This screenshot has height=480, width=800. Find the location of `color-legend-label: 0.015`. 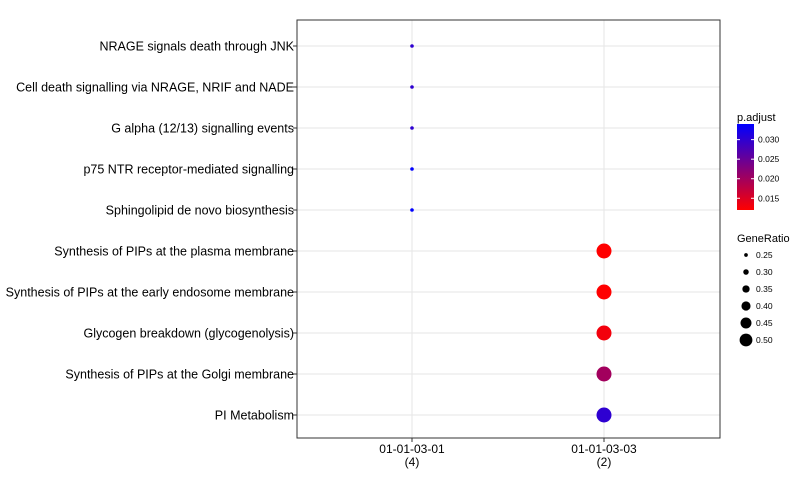

color-legend-label: 0.015 is located at coordinates (769, 198).